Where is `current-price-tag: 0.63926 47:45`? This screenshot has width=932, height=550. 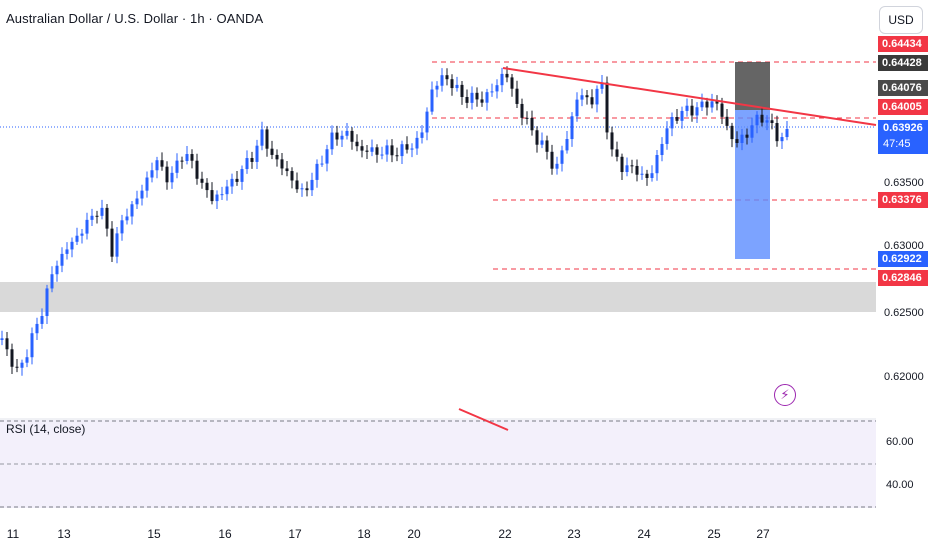
current-price-tag: 0.63926 47:45 is located at coordinates (903, 137).